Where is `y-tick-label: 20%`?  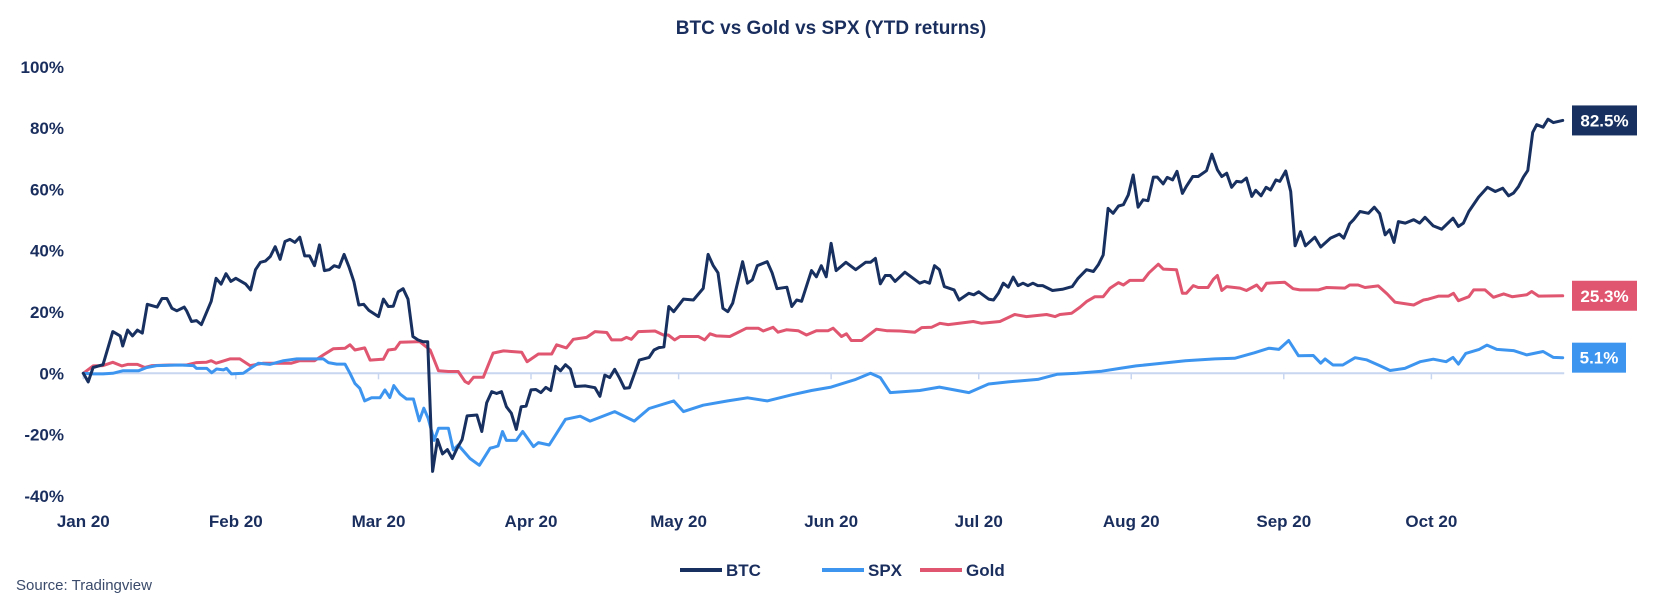
y-tick-label: 20% is located at coordinates (47, 312).